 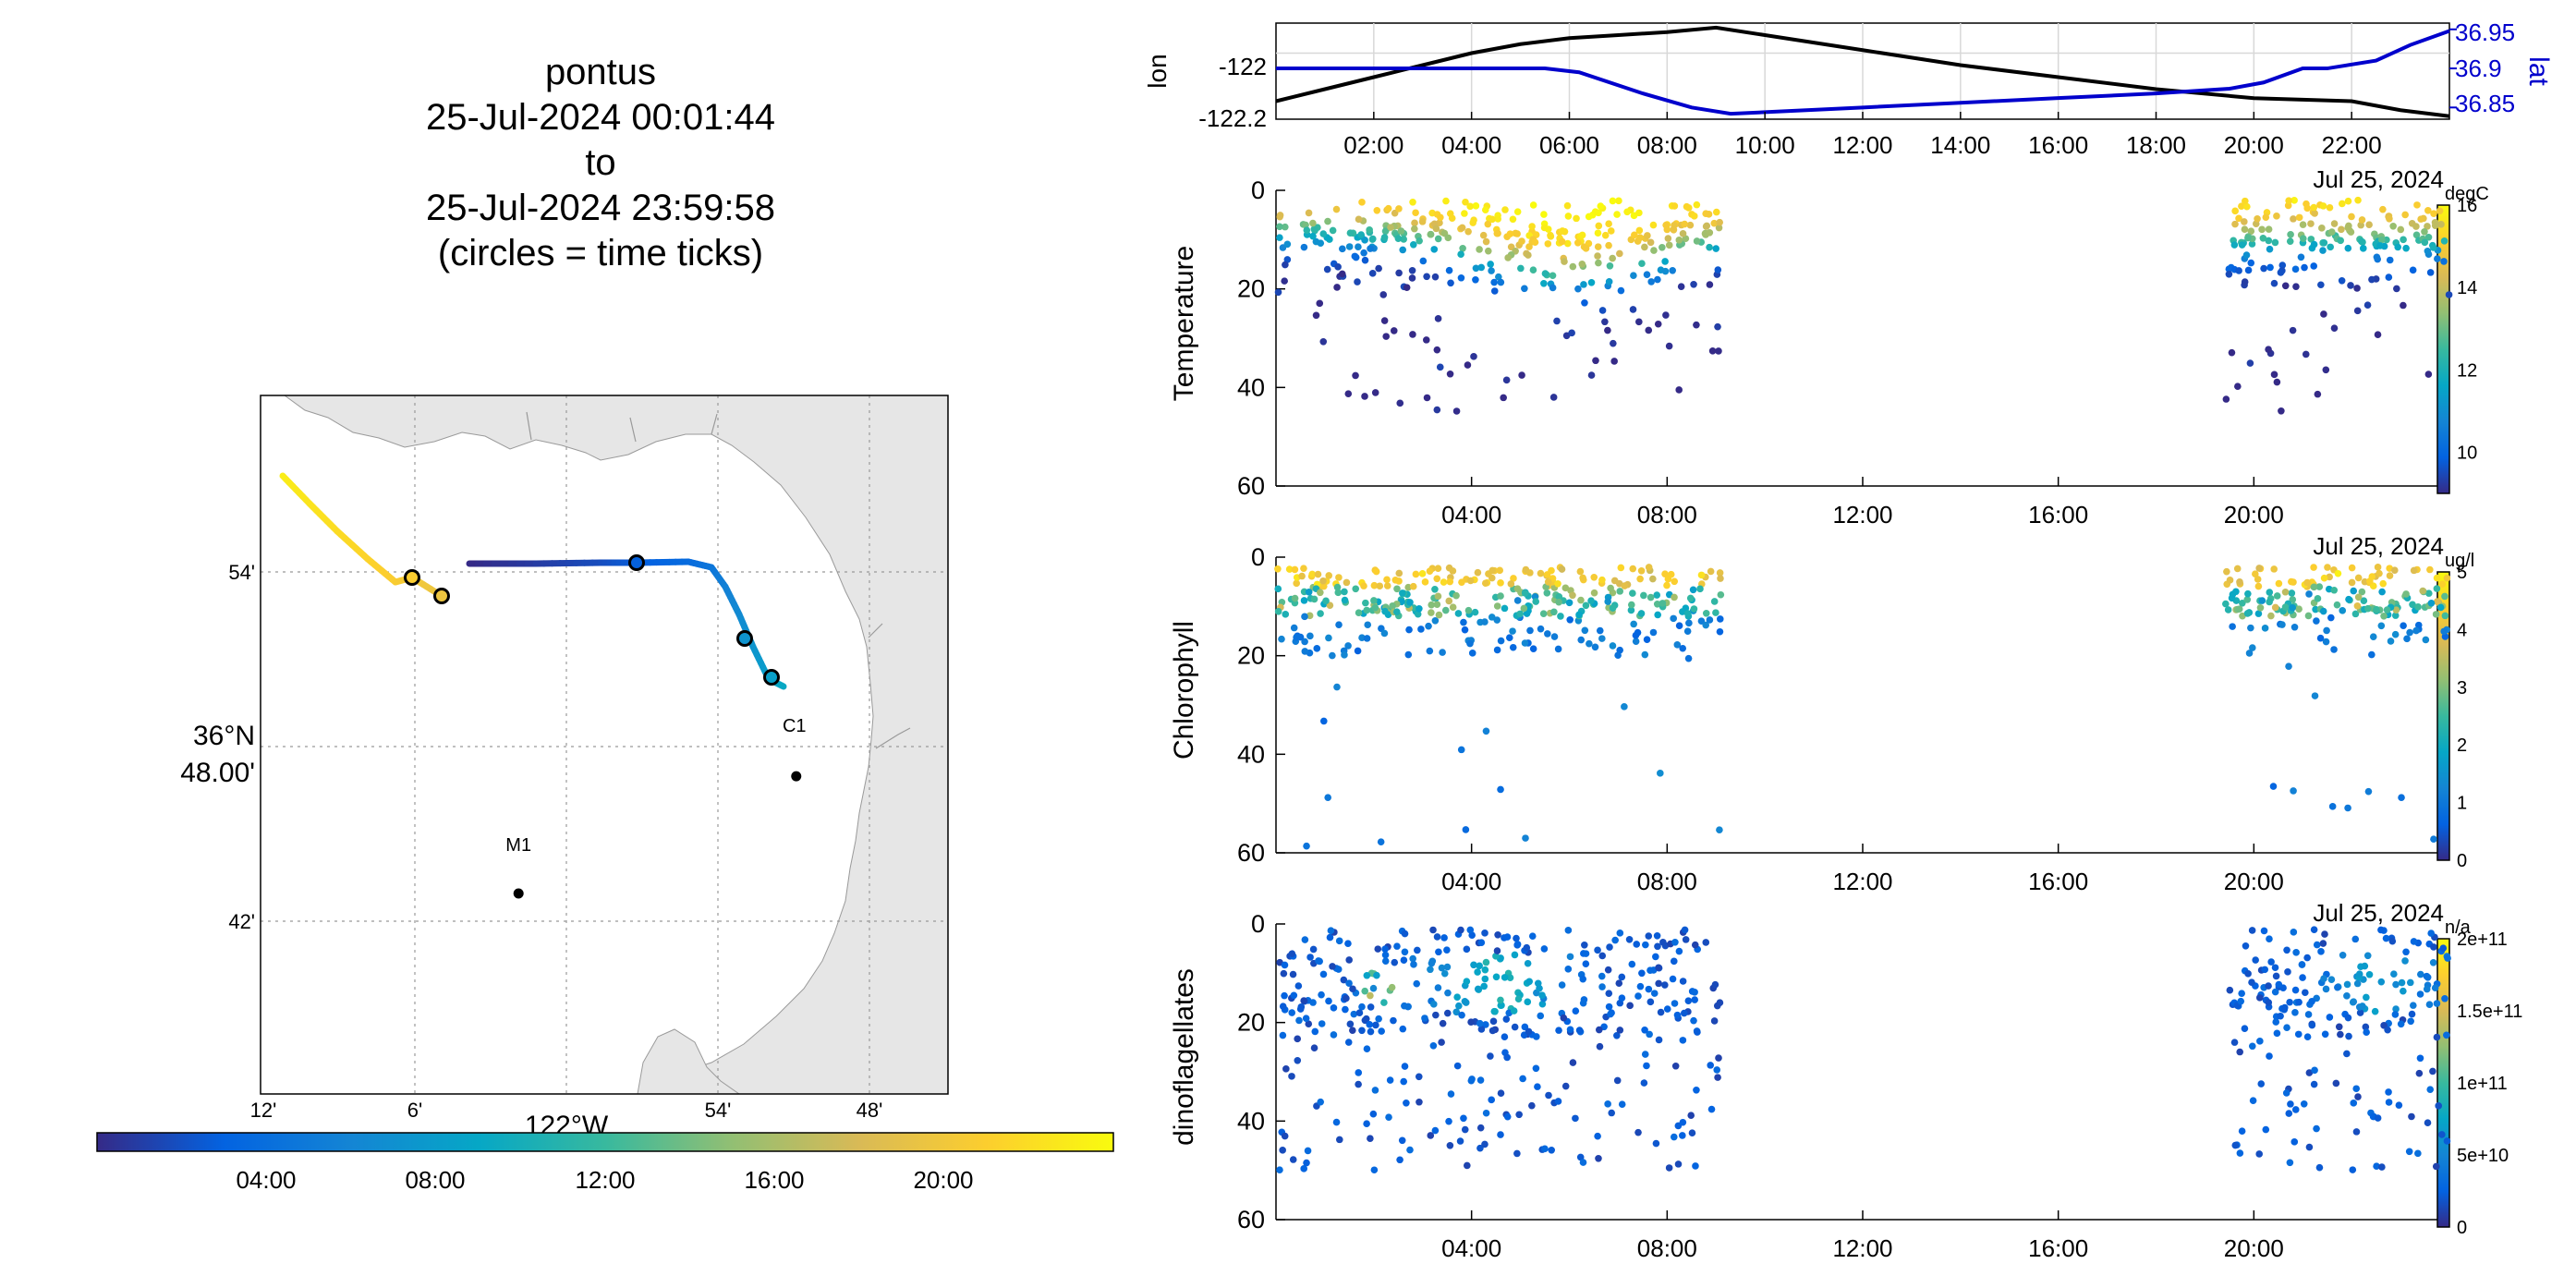 What do you see at coordinates (2254, 881) in the screenshot?
I see `chlorophyll-x-tick-label: 20:00` at bounding box center [2254, 881].